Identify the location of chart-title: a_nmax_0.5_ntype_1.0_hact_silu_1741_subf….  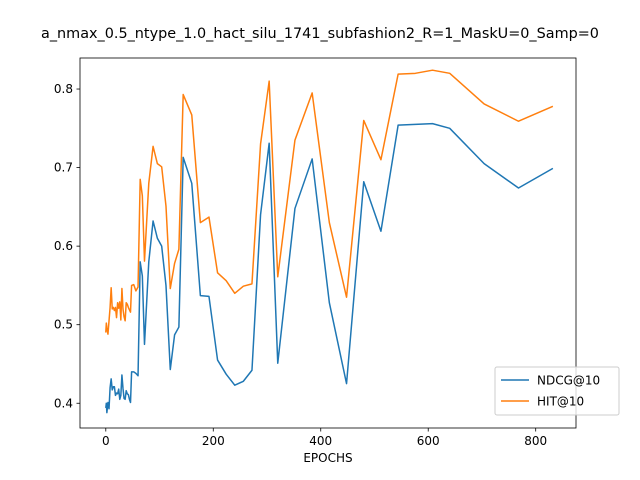
(320, 34).